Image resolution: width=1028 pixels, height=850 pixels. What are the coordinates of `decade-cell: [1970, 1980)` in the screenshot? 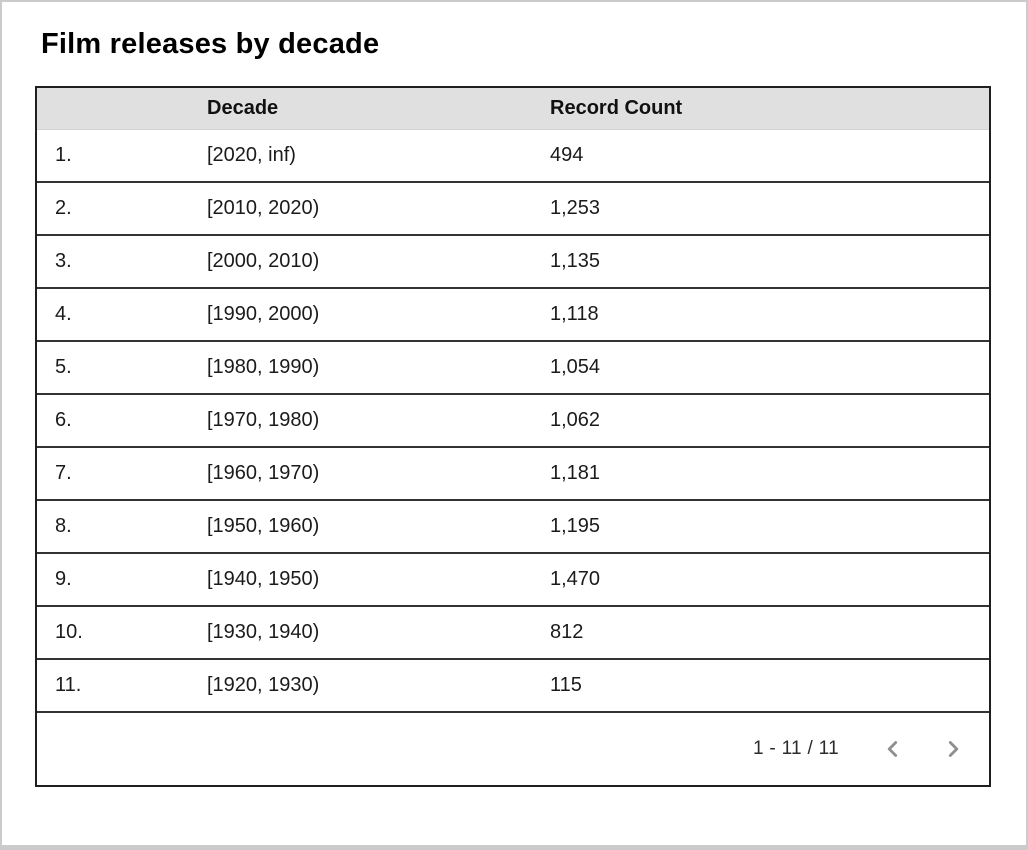 It's located at (263, 420).